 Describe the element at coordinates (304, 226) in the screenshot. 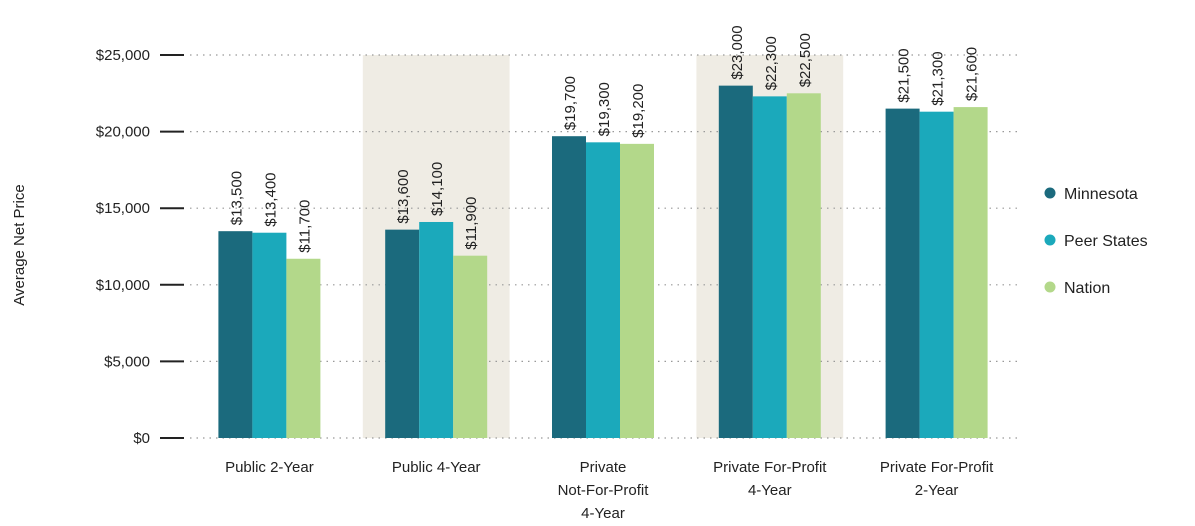

I see `value-label: $11,700` at that location.